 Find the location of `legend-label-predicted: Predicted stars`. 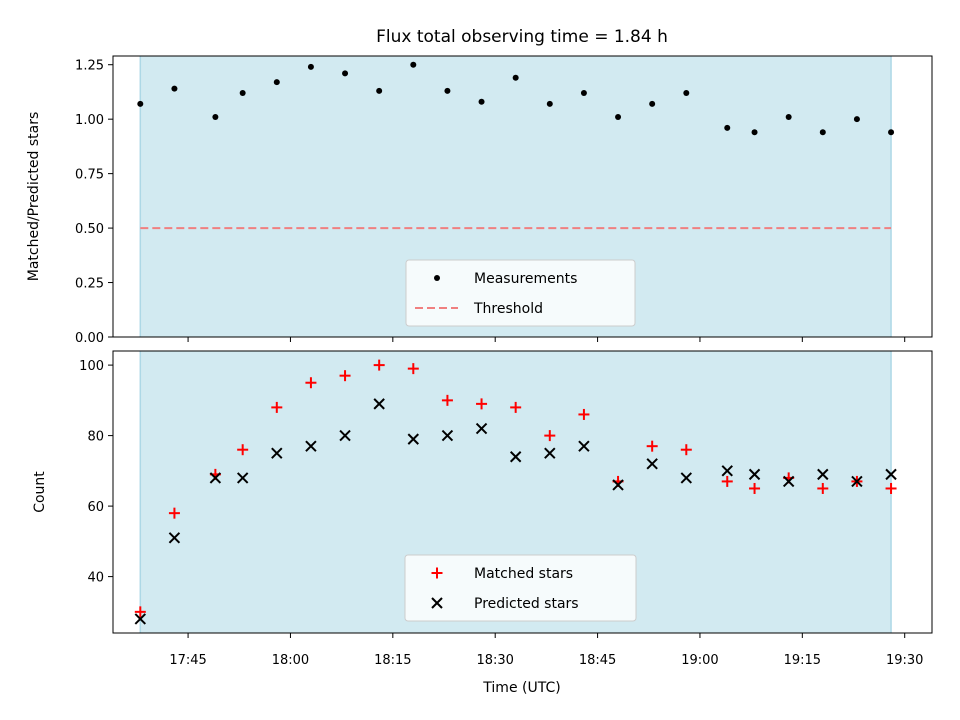

legend-label-predicted: Predicted stars is located at coordinates (526, 604).